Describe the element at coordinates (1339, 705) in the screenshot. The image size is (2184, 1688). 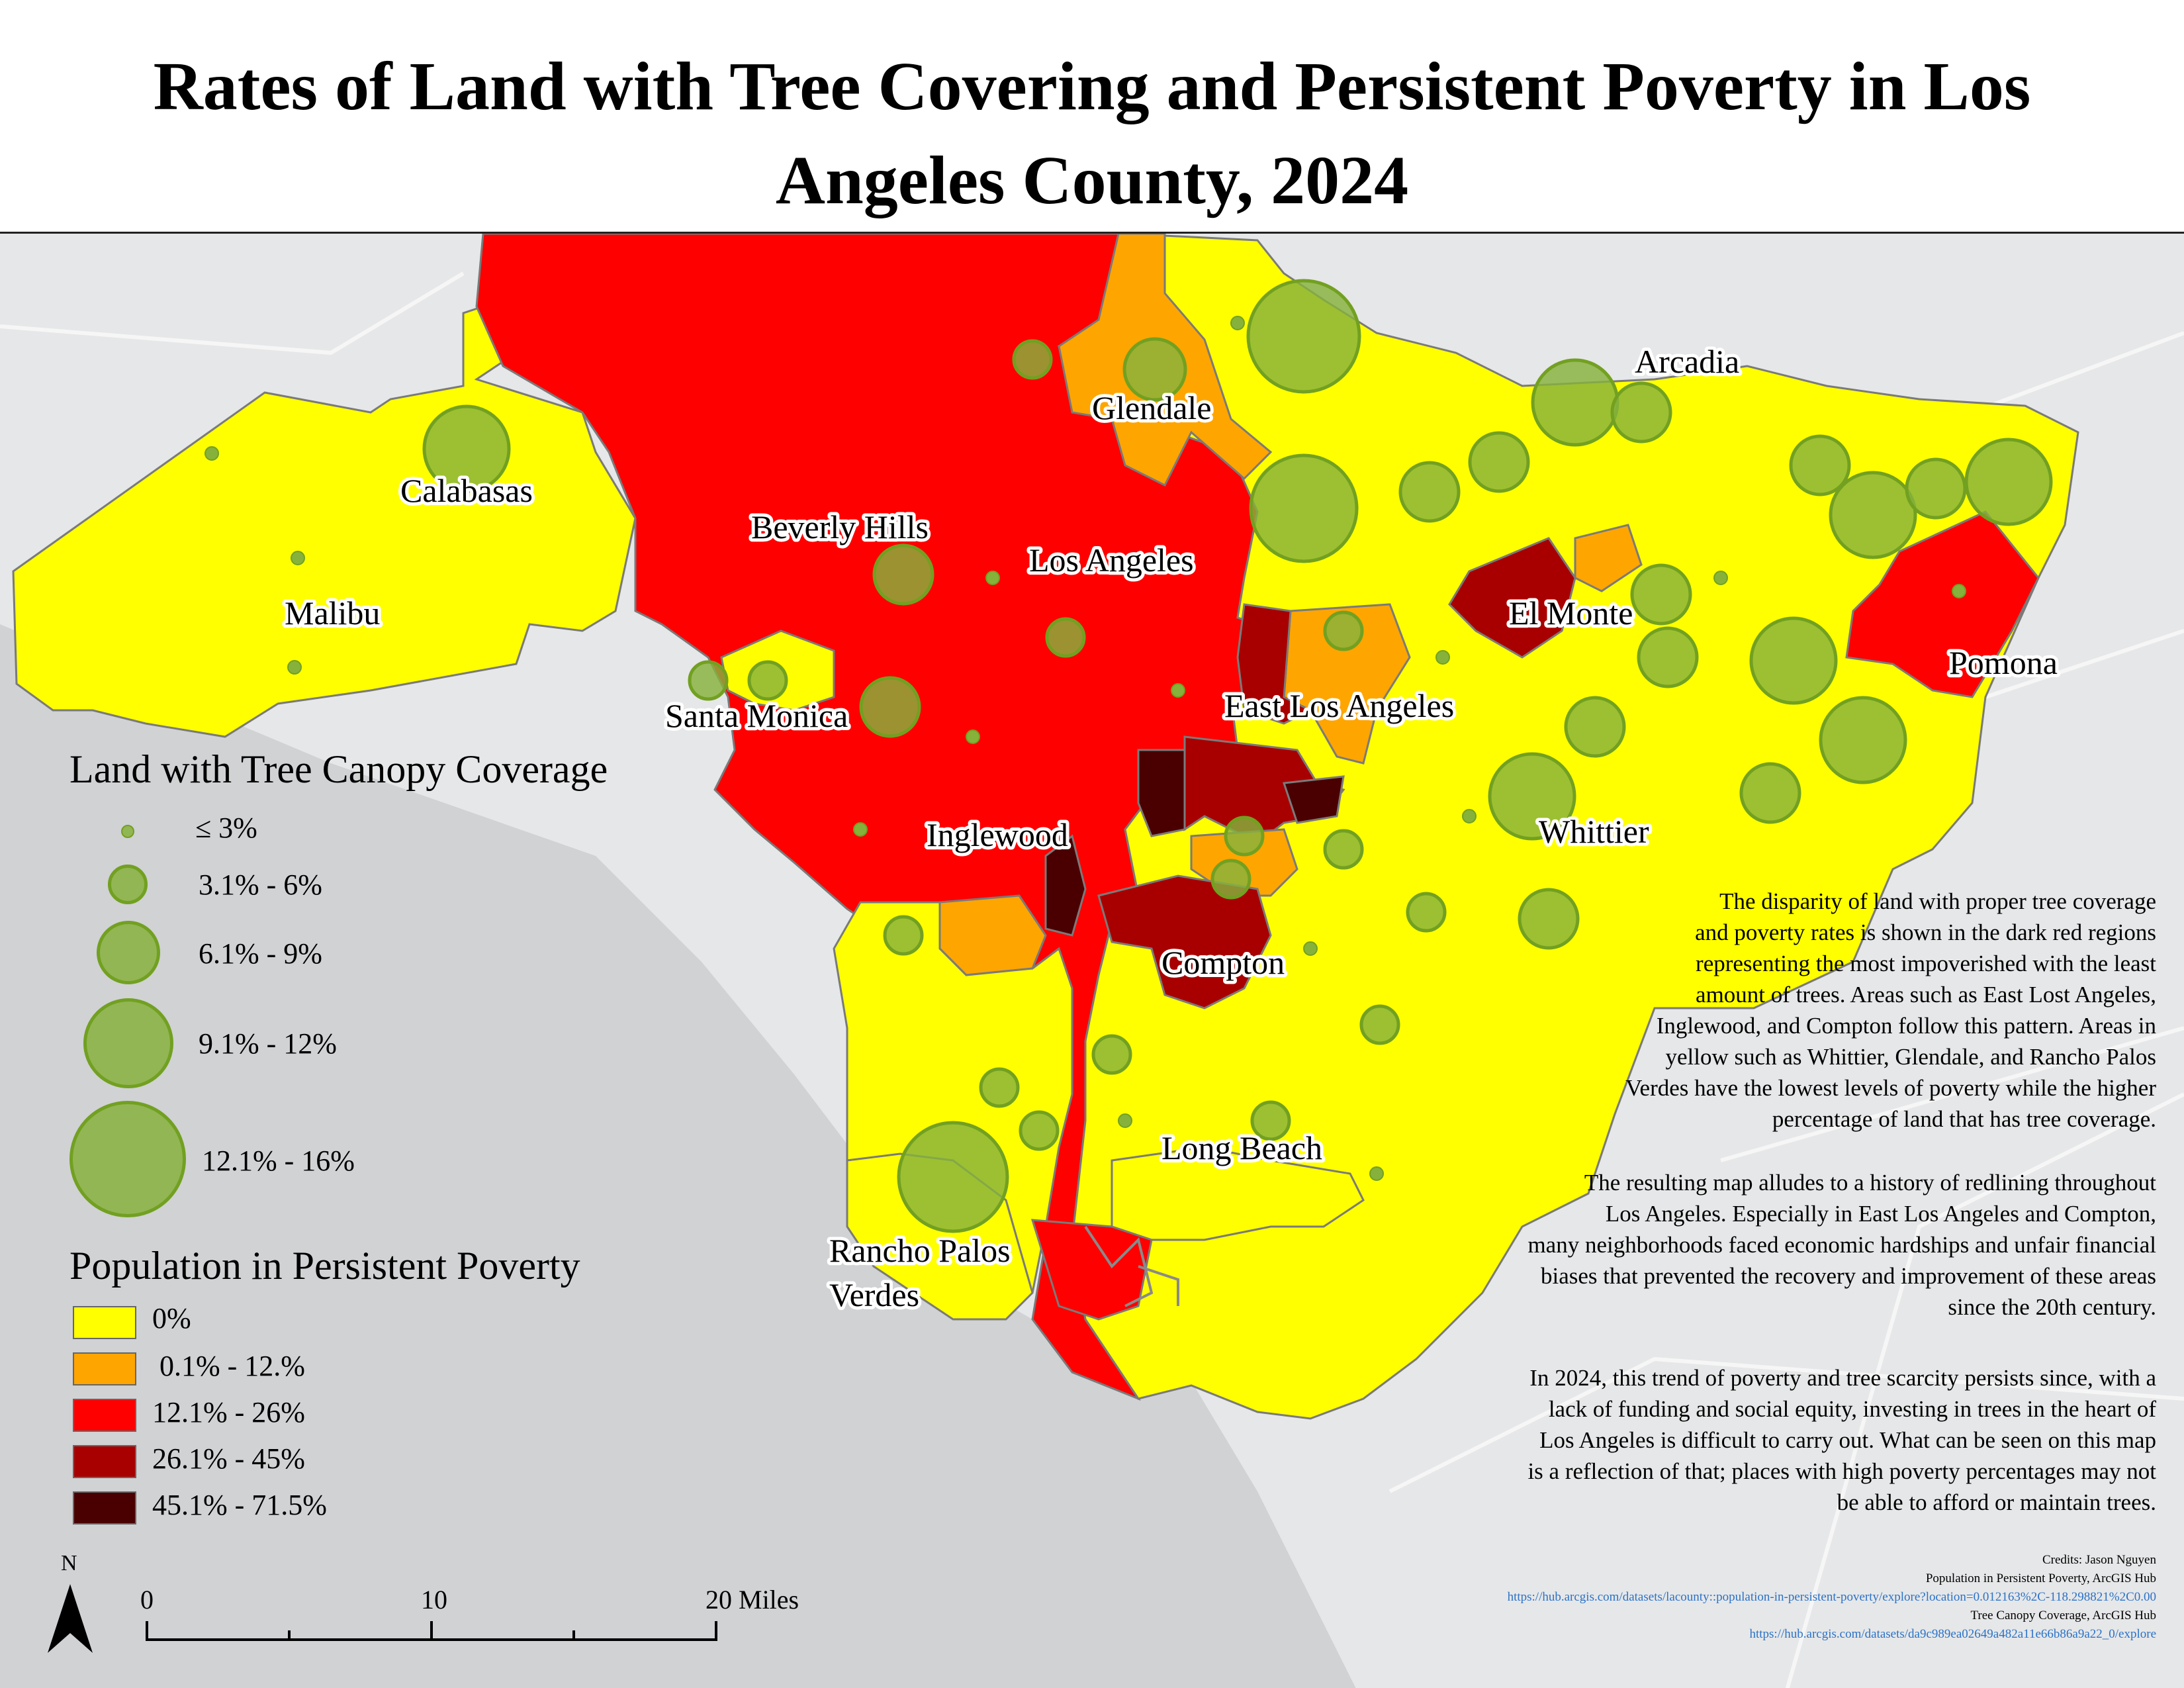
I see `label-east-los-angeles: East Los Angeles` at that location.